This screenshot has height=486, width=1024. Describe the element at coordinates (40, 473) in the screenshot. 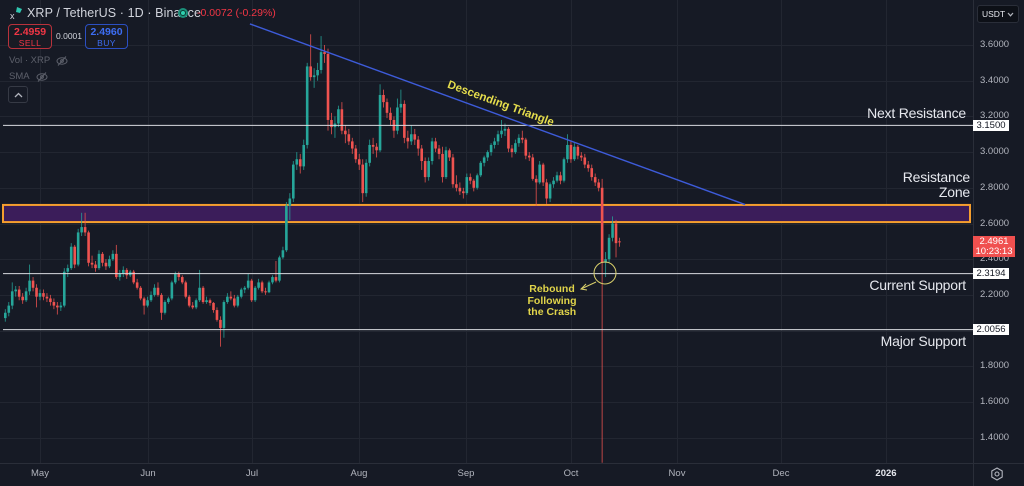

I see `time-label: May` at that location.